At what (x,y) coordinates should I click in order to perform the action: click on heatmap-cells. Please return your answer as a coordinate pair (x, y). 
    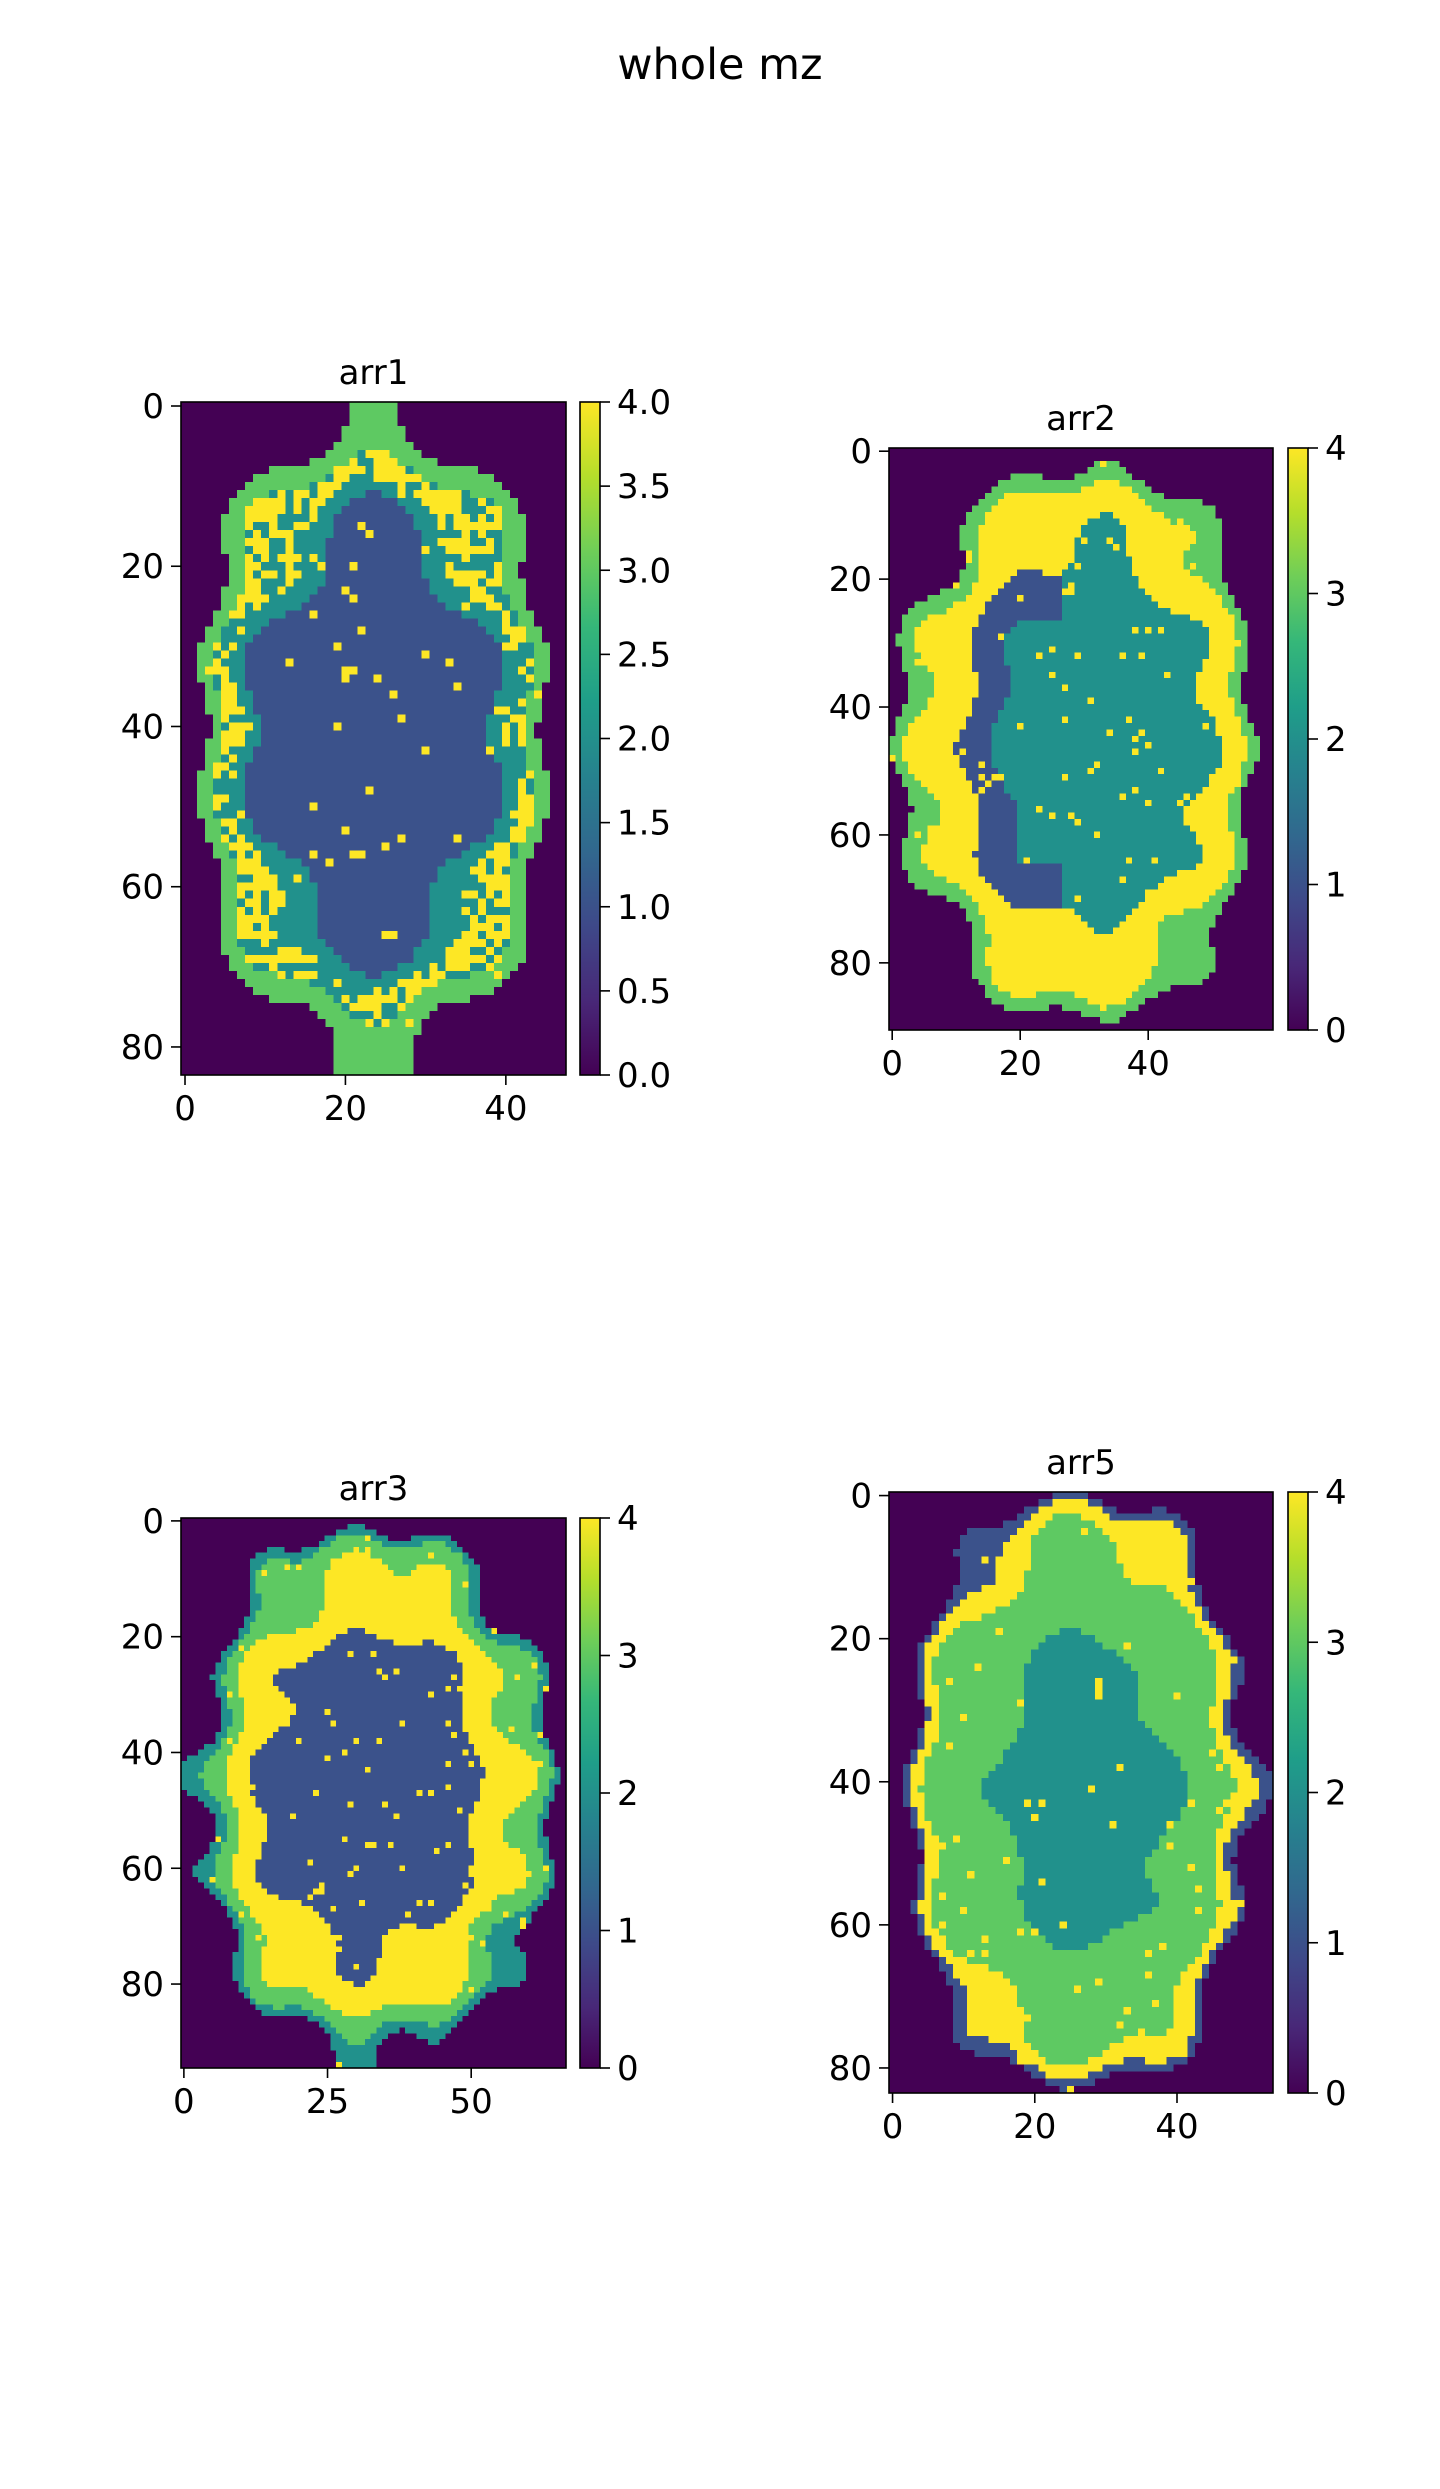
    Looking at the image, I should click on (1081, 739).